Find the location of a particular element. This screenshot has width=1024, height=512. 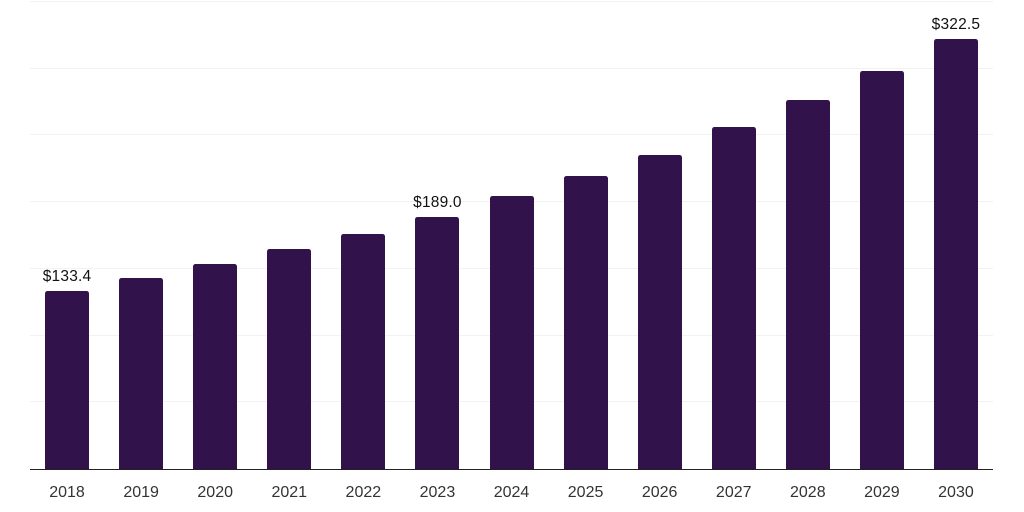

x-tick-2024: 2024 is located at coordinates (511, 492).